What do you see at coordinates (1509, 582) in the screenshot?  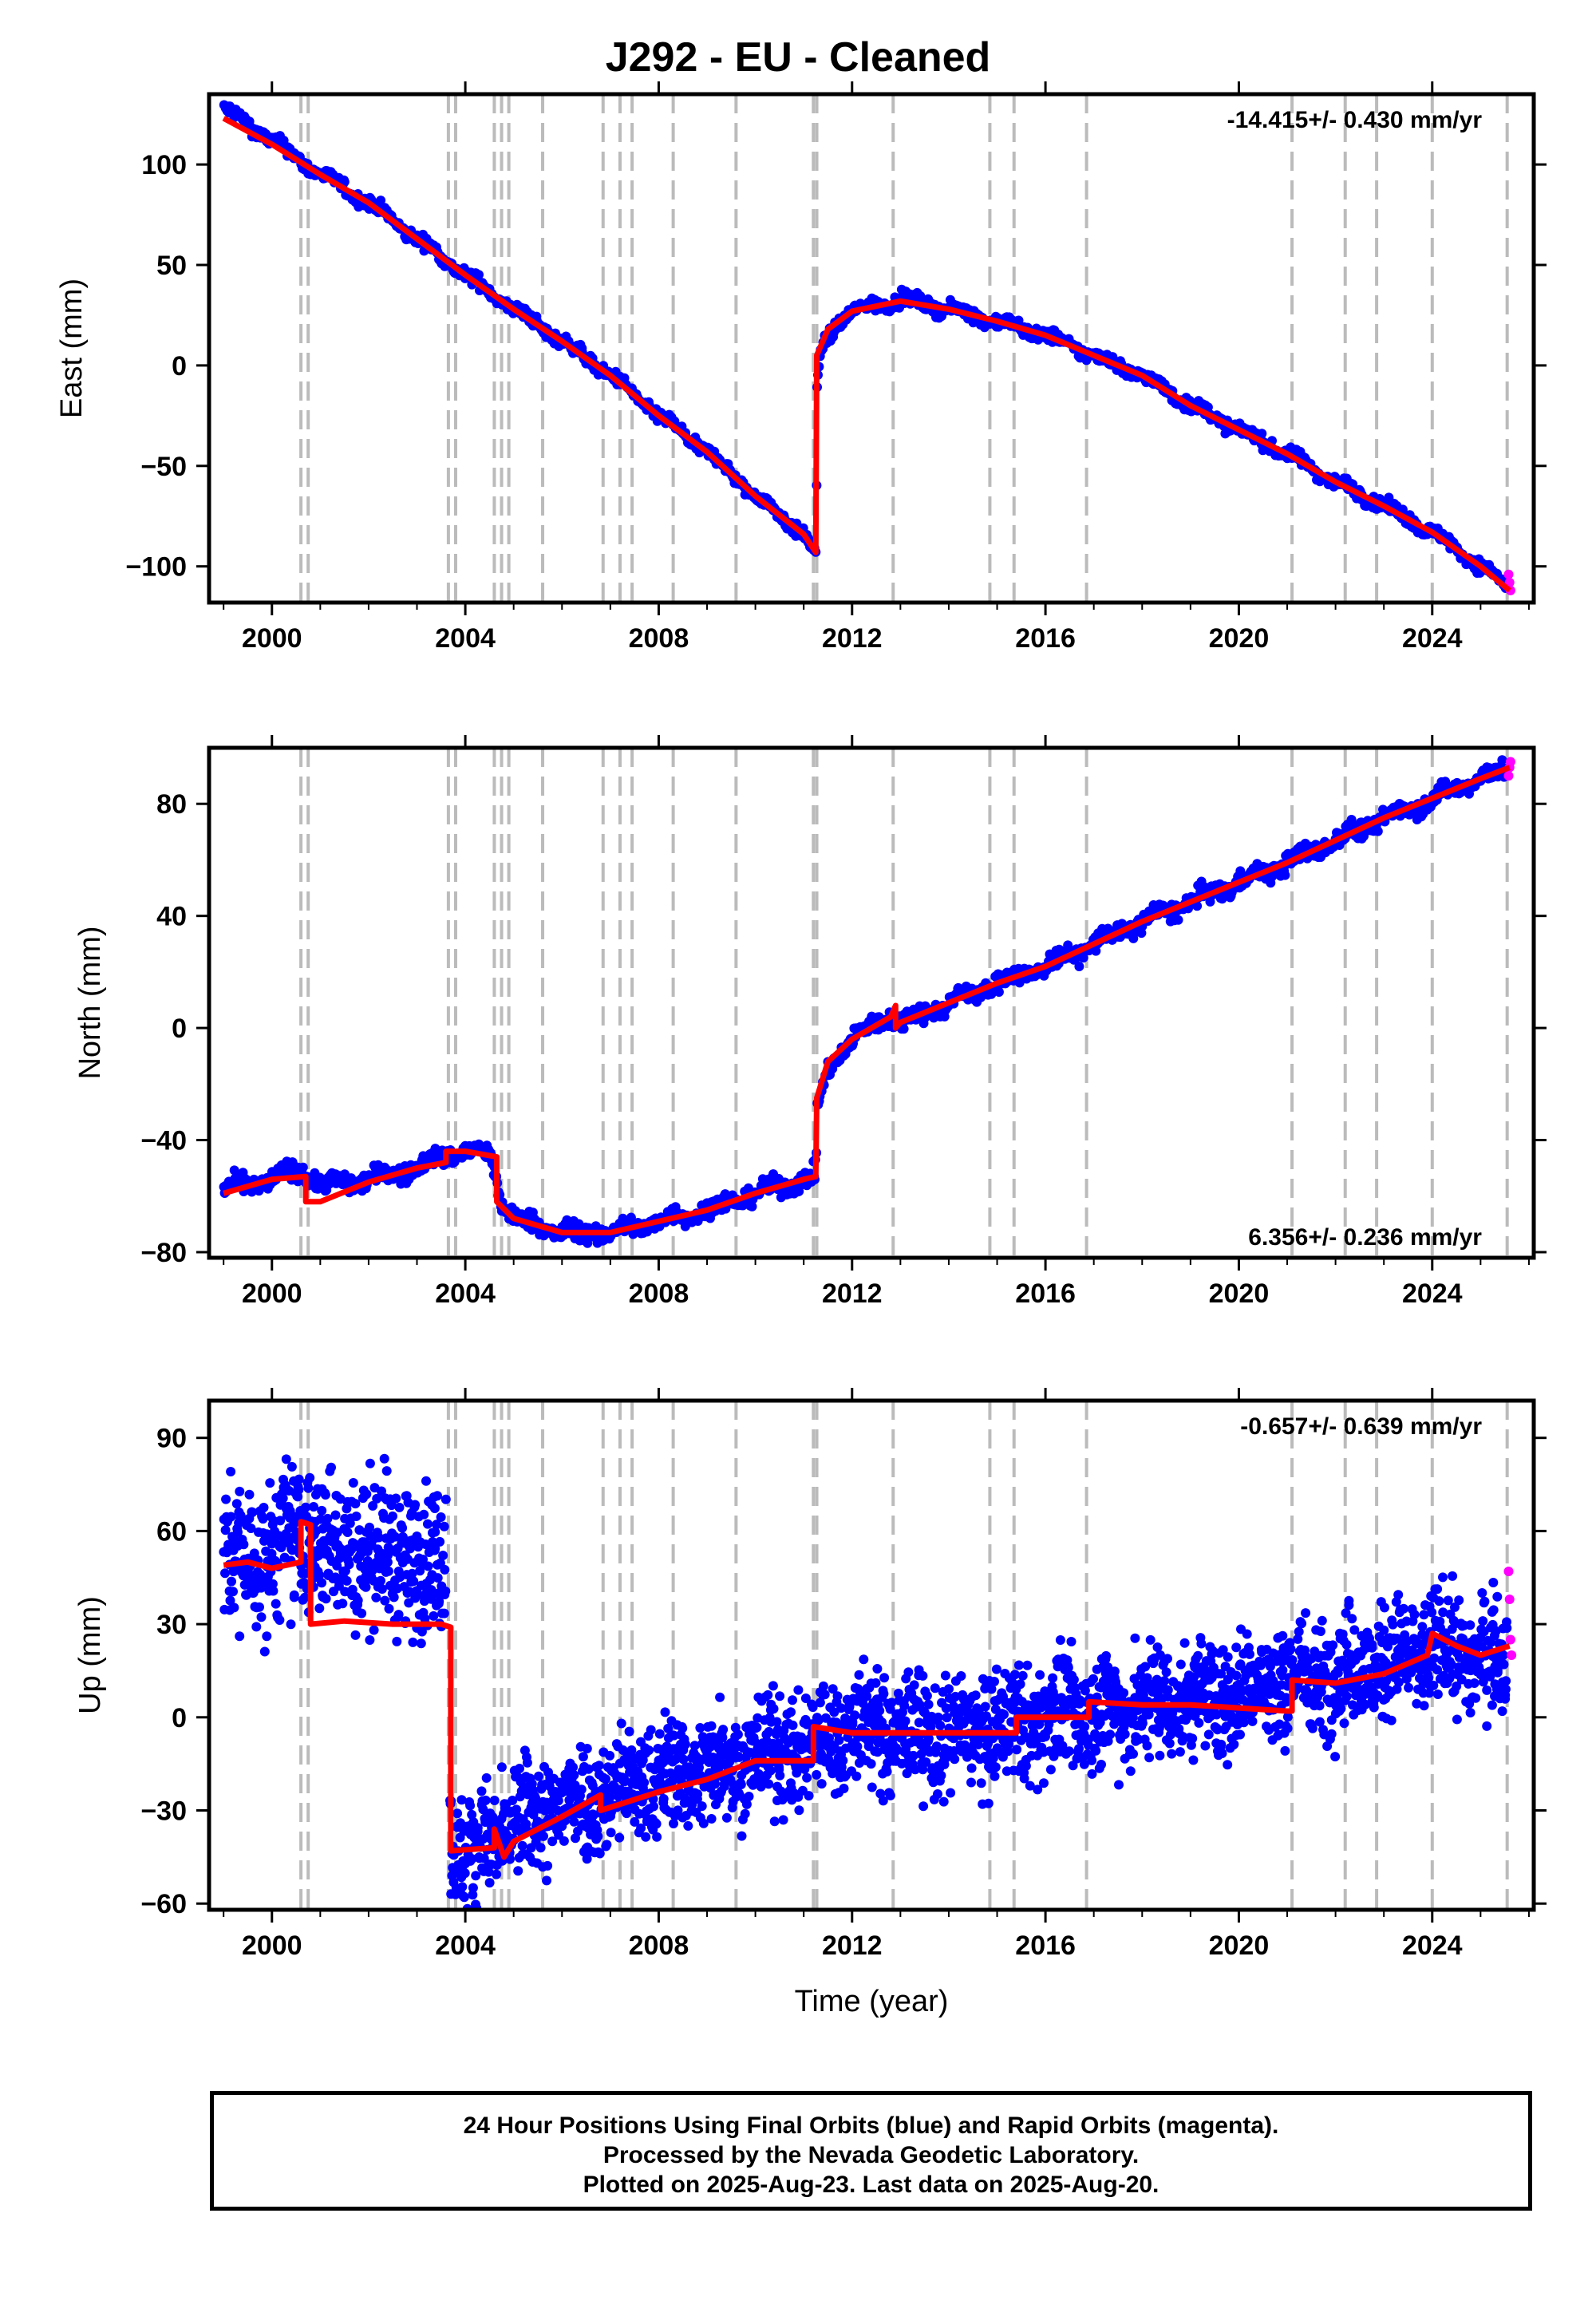 I see `rapid-point` at bounding box center [1509, 582].